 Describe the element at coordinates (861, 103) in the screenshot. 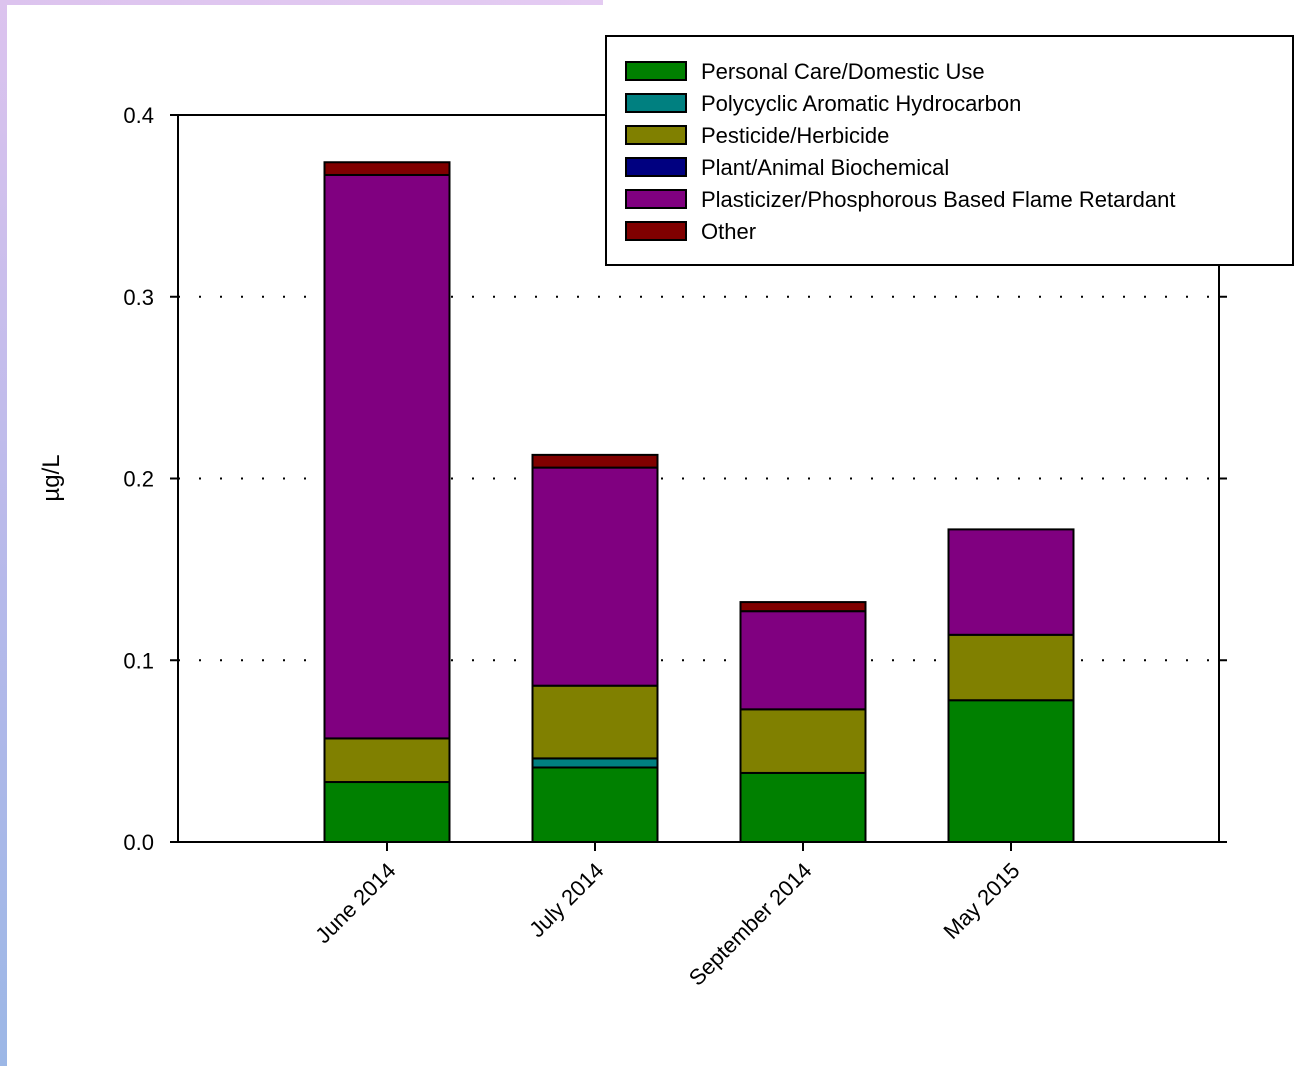

I see `legend-label: Polycyclic Aromatic Hydrocarbon` at that location.